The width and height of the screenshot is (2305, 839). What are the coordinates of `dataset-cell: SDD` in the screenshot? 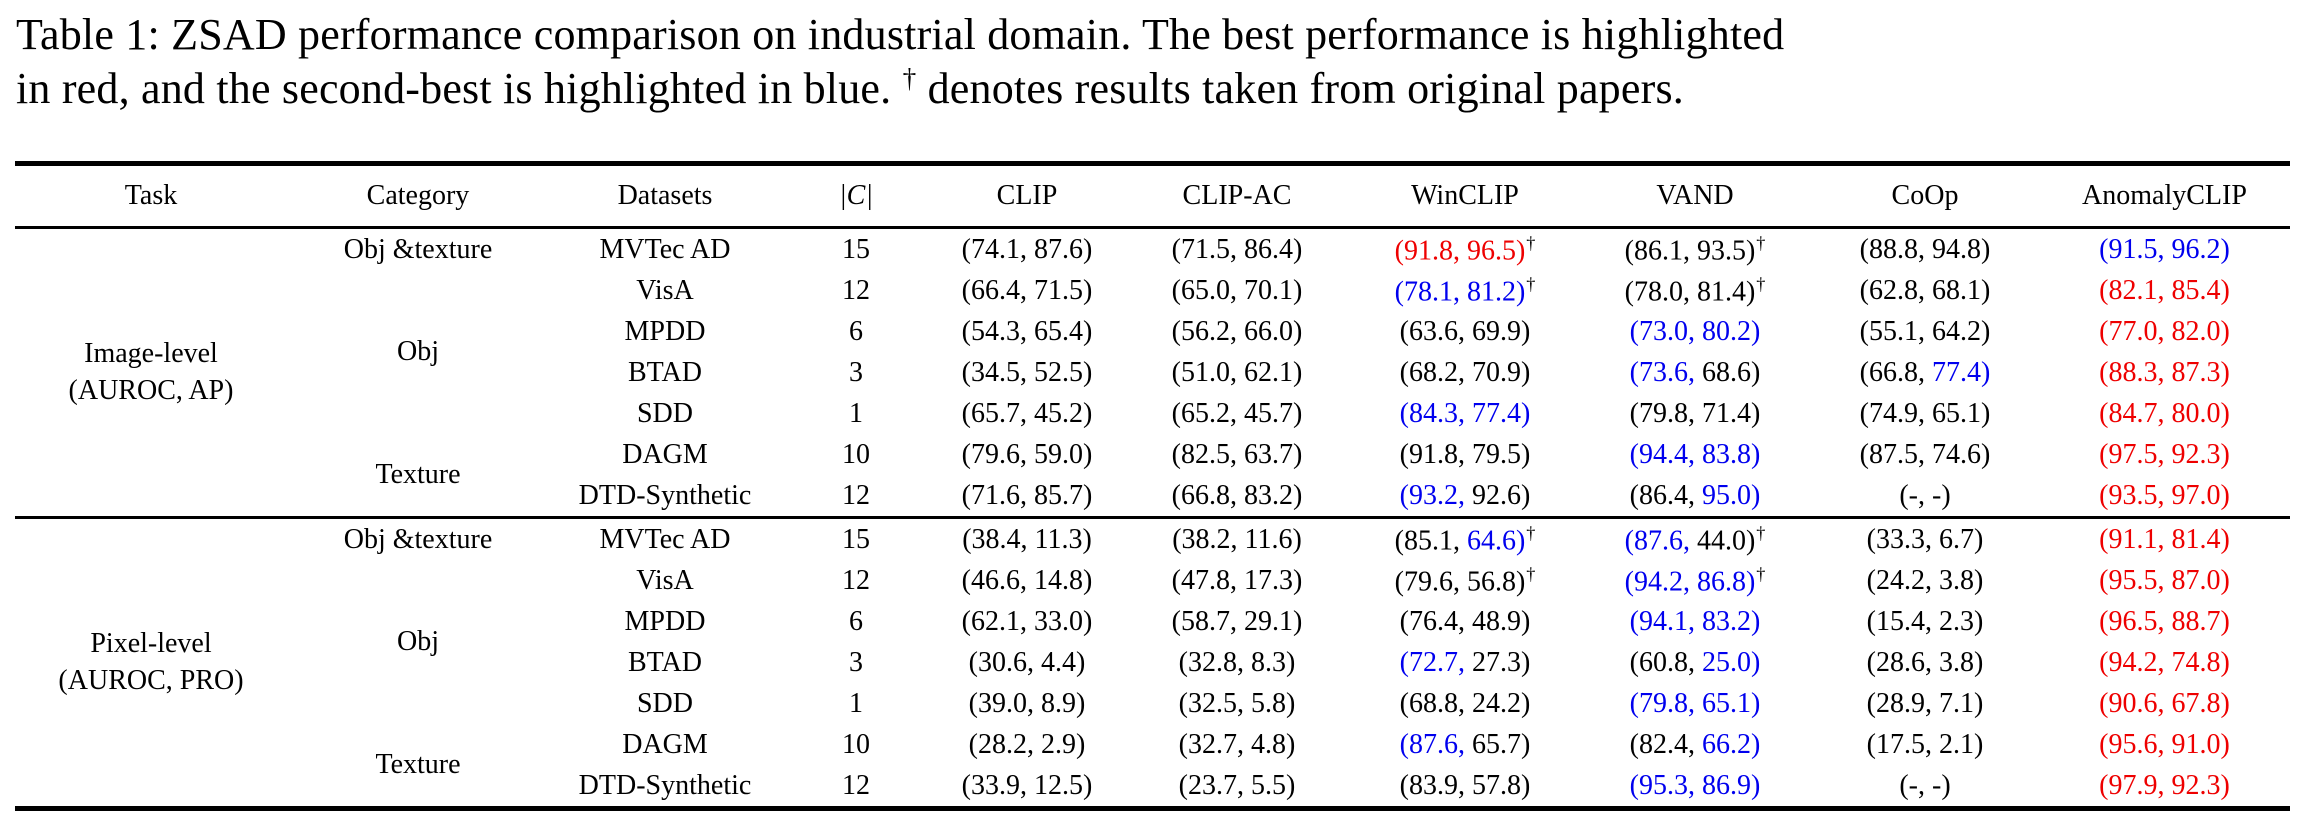 It's located at (664, 413).